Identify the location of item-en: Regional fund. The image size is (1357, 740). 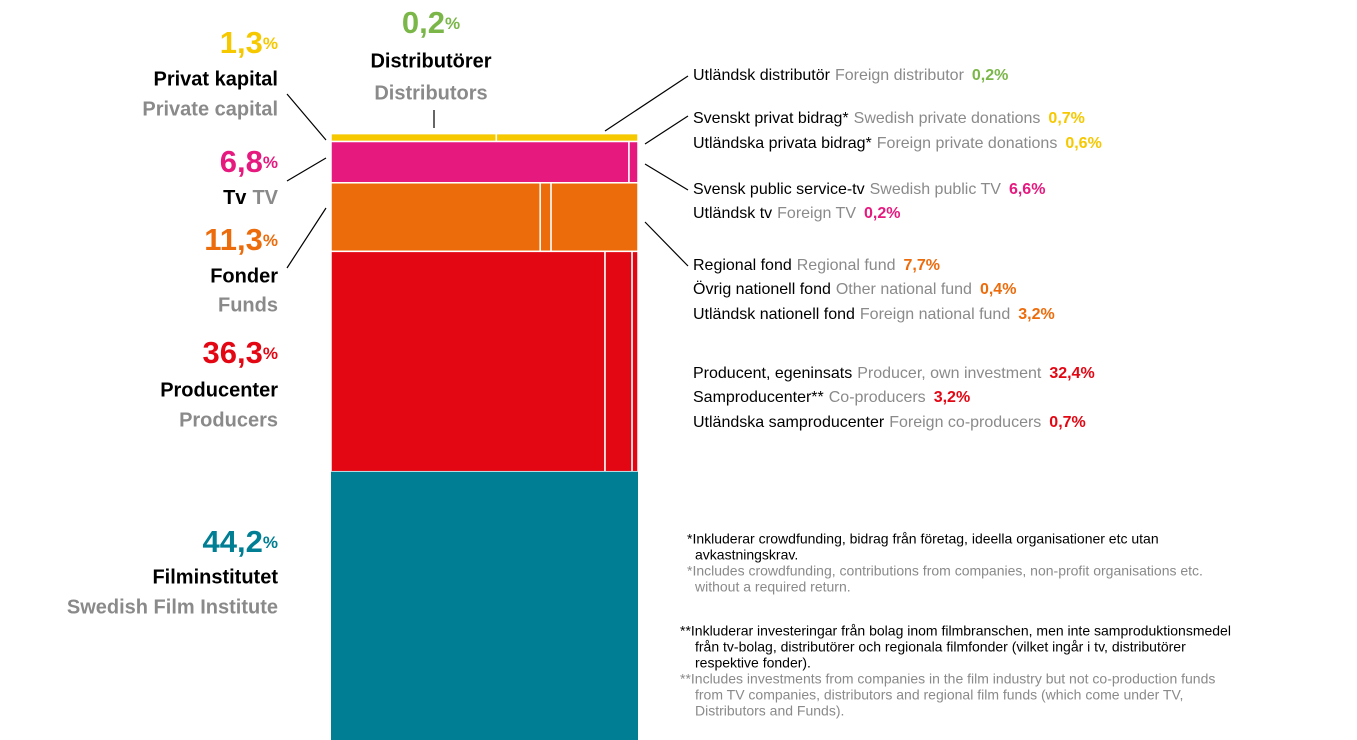
(846, 265).